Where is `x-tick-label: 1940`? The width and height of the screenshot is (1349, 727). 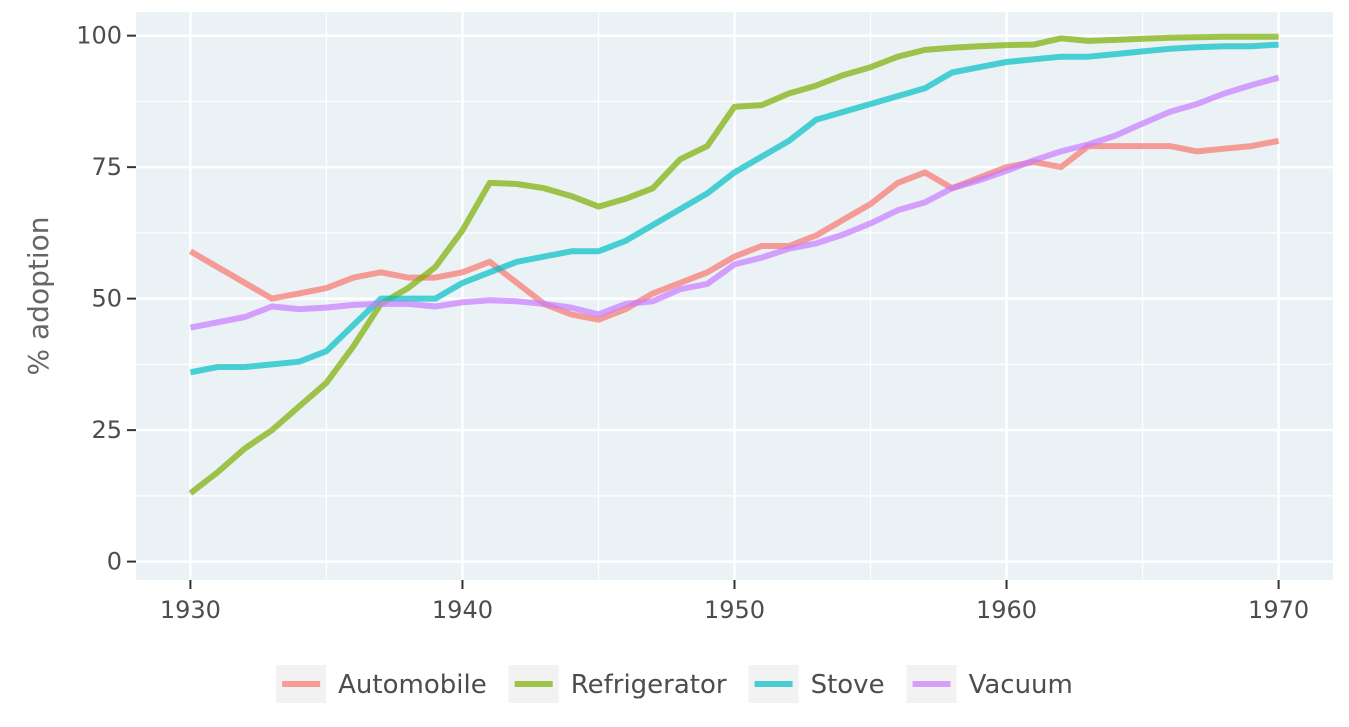
x-tick-label: 1940 is located at coordinates (462, 610).